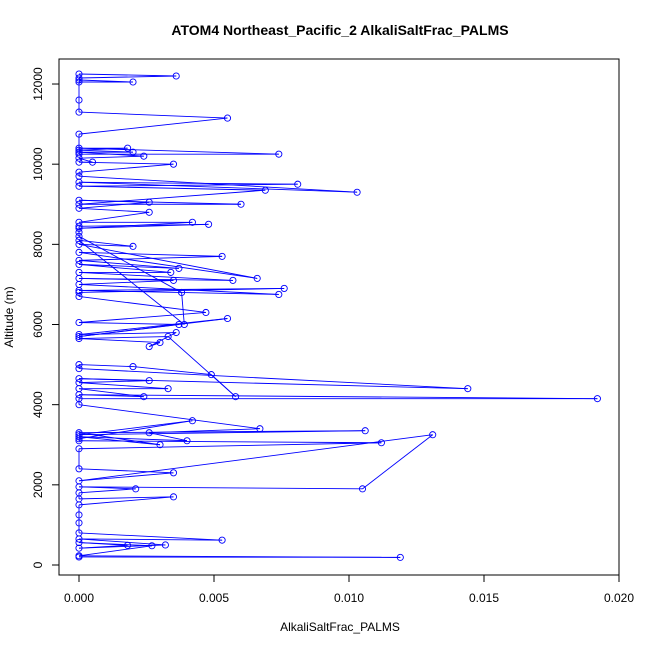 This screenshot has height=650, width=650. What do you see at coordinates (38, 164) in the screenshot?
I see `y-tick-label: 10000` at bounding box center [38, 164].